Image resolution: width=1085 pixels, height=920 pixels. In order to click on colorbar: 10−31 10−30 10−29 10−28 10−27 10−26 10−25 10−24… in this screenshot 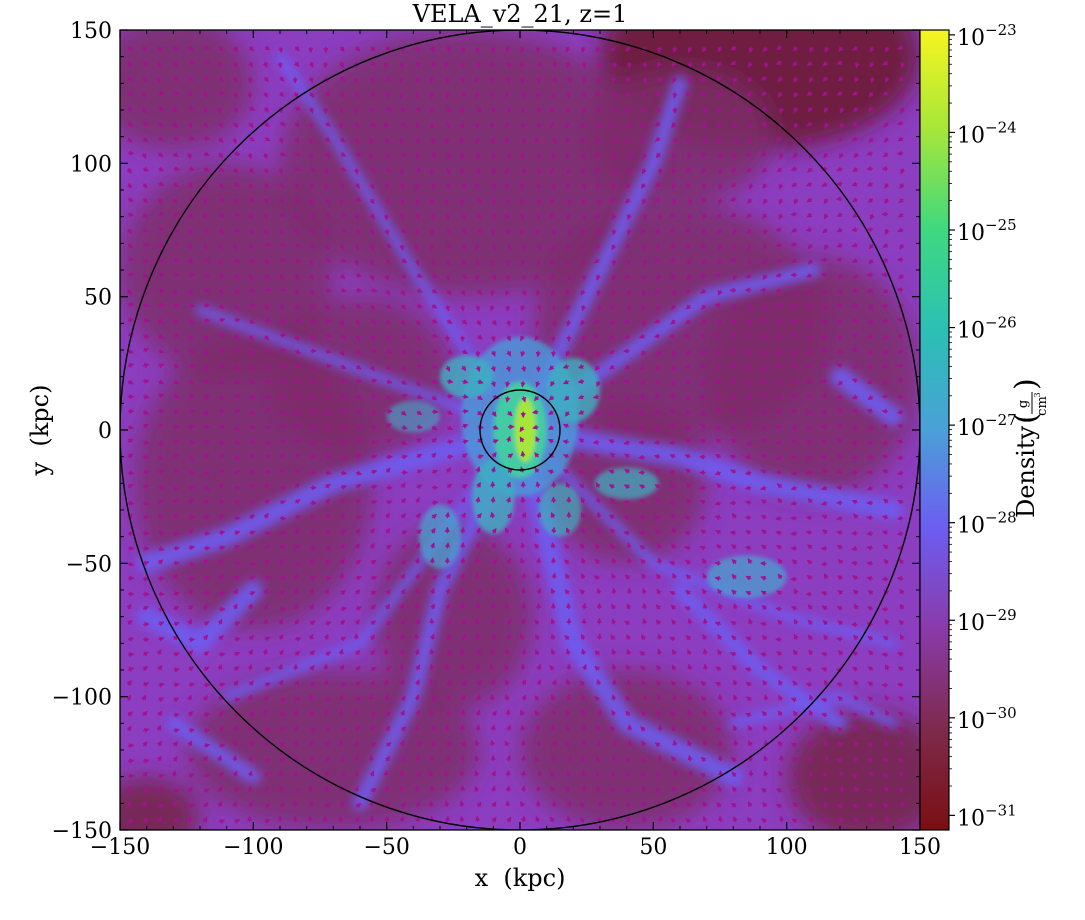, I will do `click(984, 426)`.